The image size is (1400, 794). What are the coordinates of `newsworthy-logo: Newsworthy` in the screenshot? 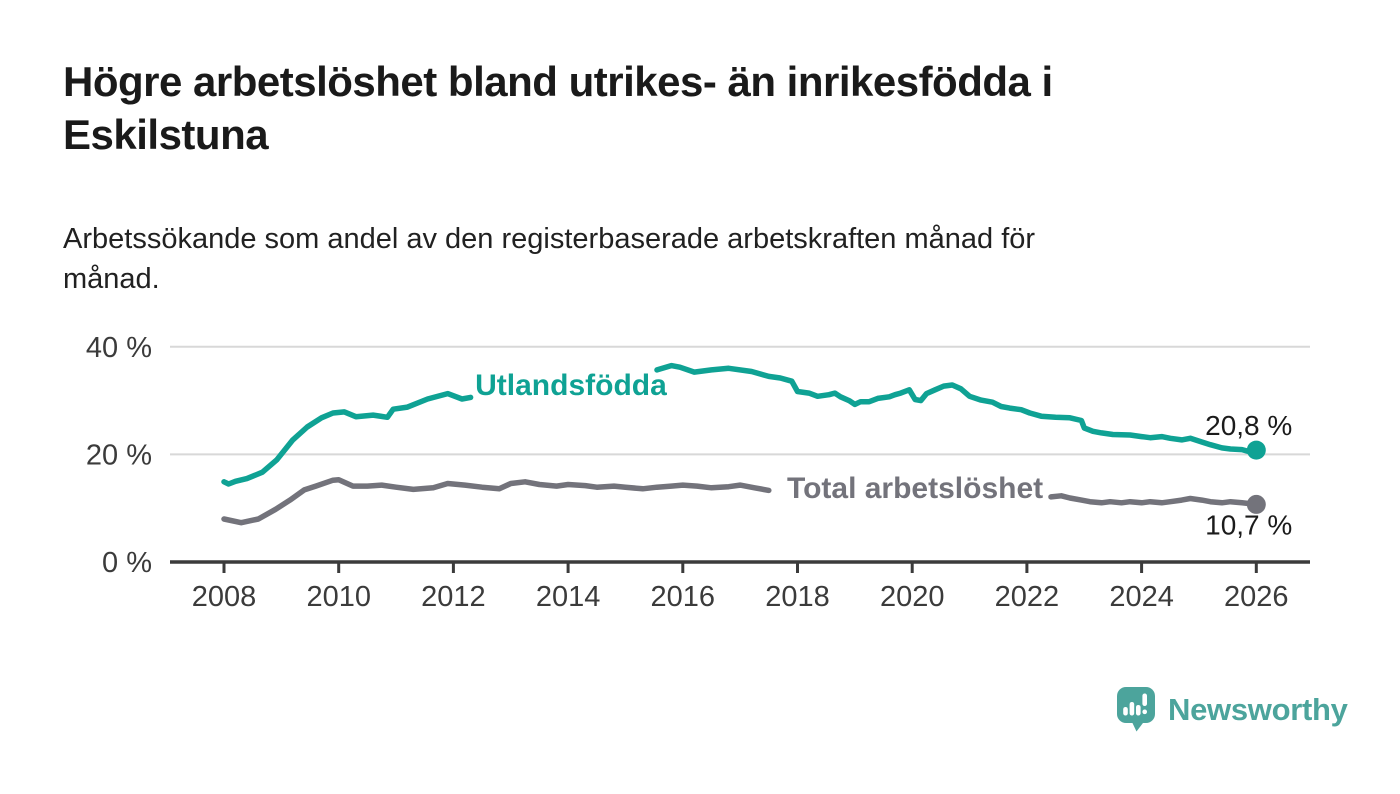 It's located at (1232, 709).